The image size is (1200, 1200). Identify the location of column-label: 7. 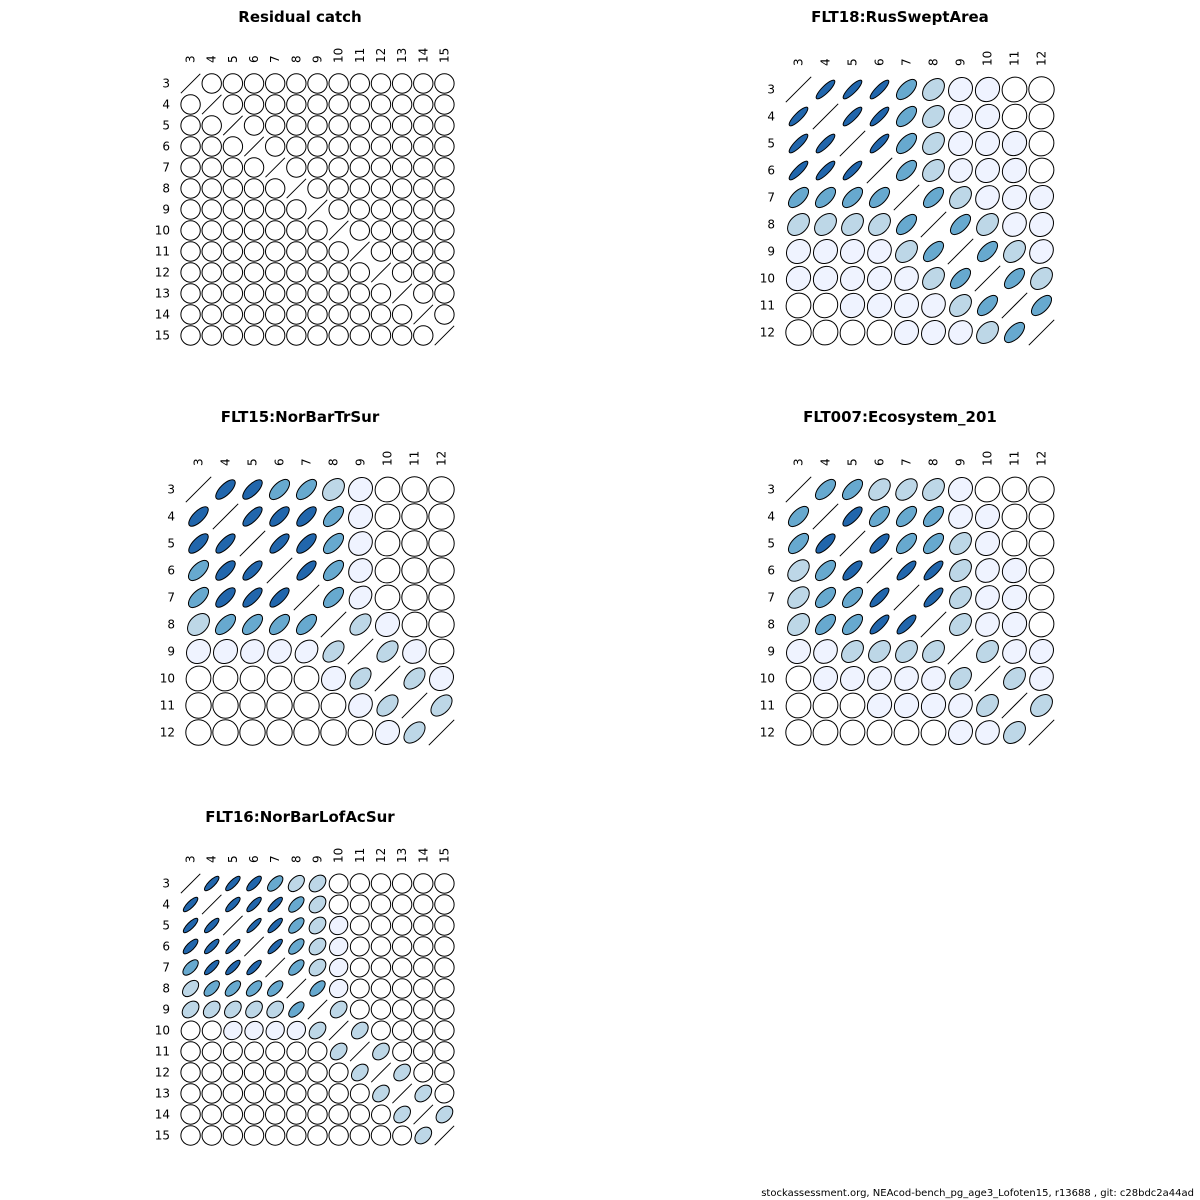
(275, 859).